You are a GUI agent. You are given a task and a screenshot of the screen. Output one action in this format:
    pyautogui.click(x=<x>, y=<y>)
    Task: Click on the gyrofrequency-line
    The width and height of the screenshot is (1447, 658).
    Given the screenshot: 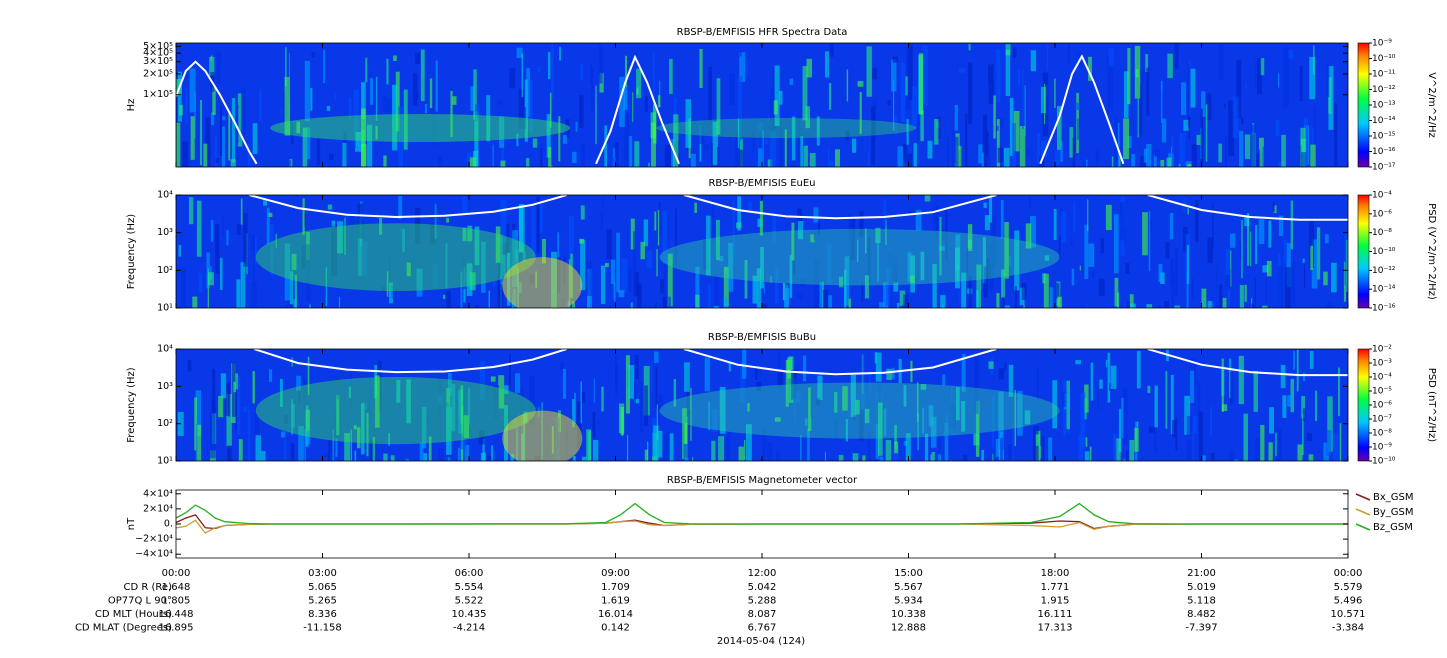 What is the action you would take?
    pyautogui.click(x=410, y=361)
    